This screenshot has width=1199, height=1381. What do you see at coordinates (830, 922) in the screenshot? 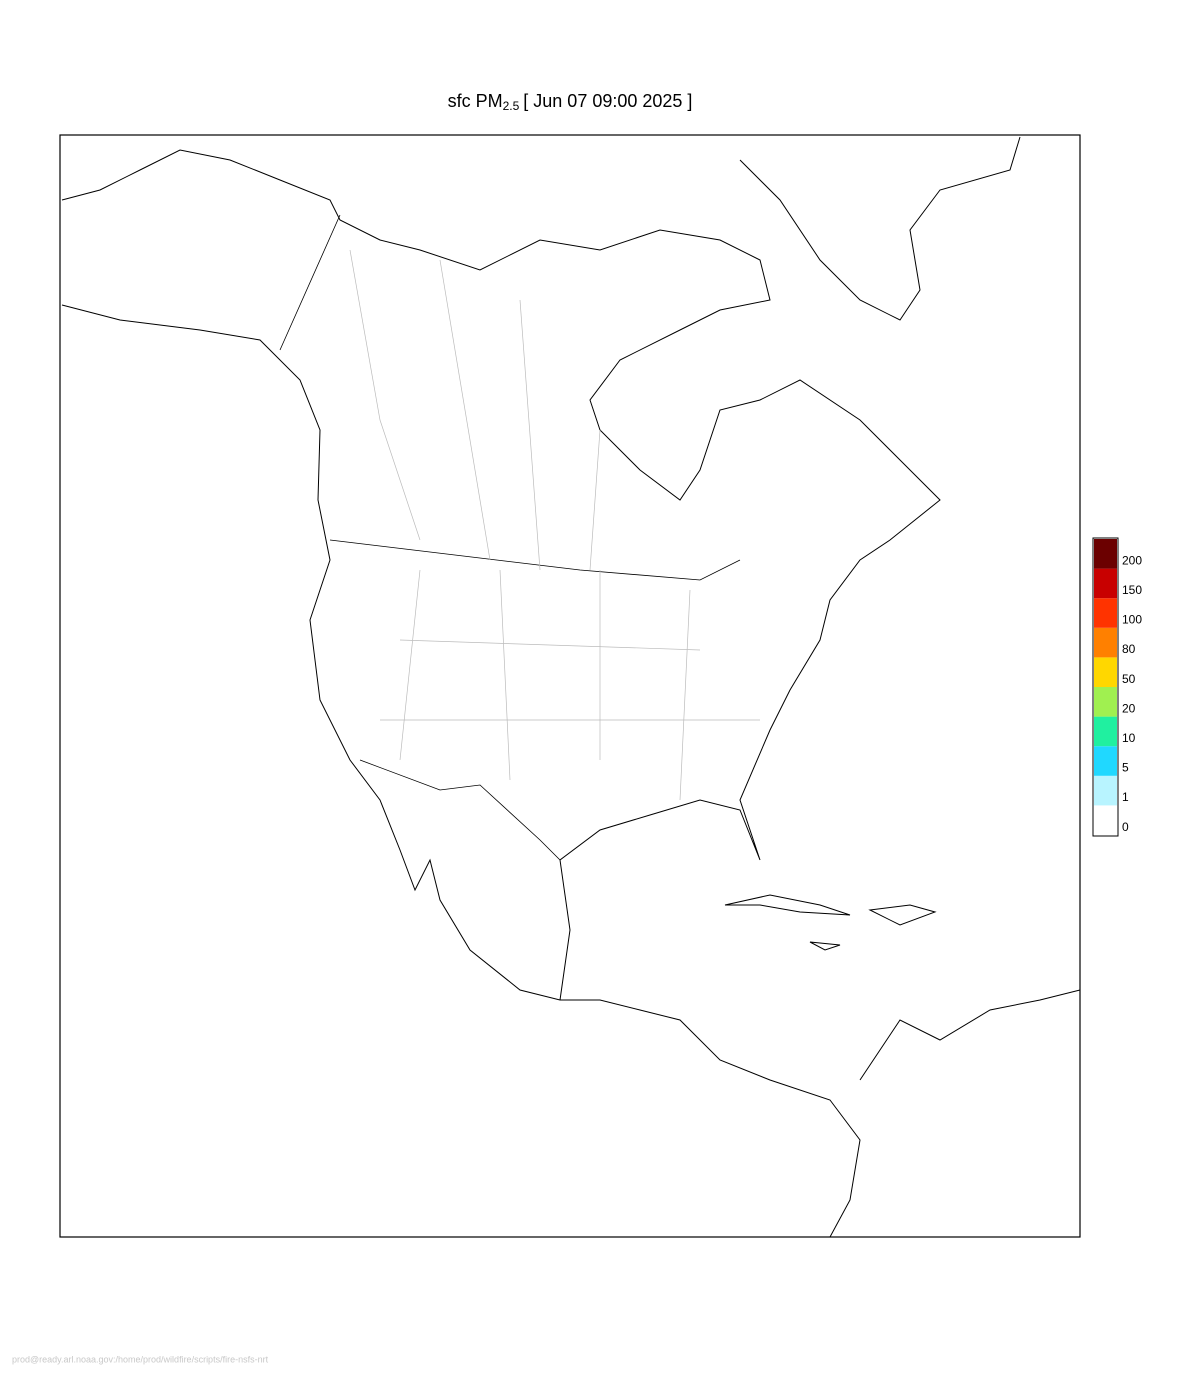
I see `caribbean-islands` at bounding box center [830, 922].